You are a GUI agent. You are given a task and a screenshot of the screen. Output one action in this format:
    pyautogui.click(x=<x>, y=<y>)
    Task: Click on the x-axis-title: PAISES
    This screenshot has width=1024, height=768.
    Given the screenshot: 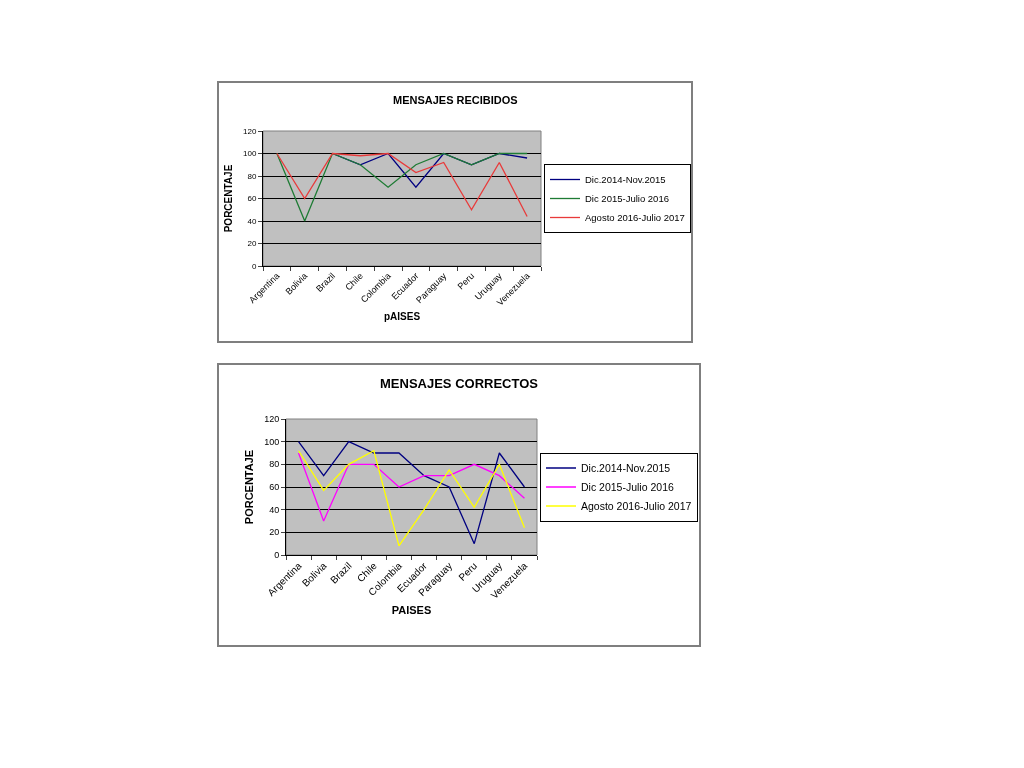 What is the action you would take?
    pyautogui.click(x=411, y=610)
    